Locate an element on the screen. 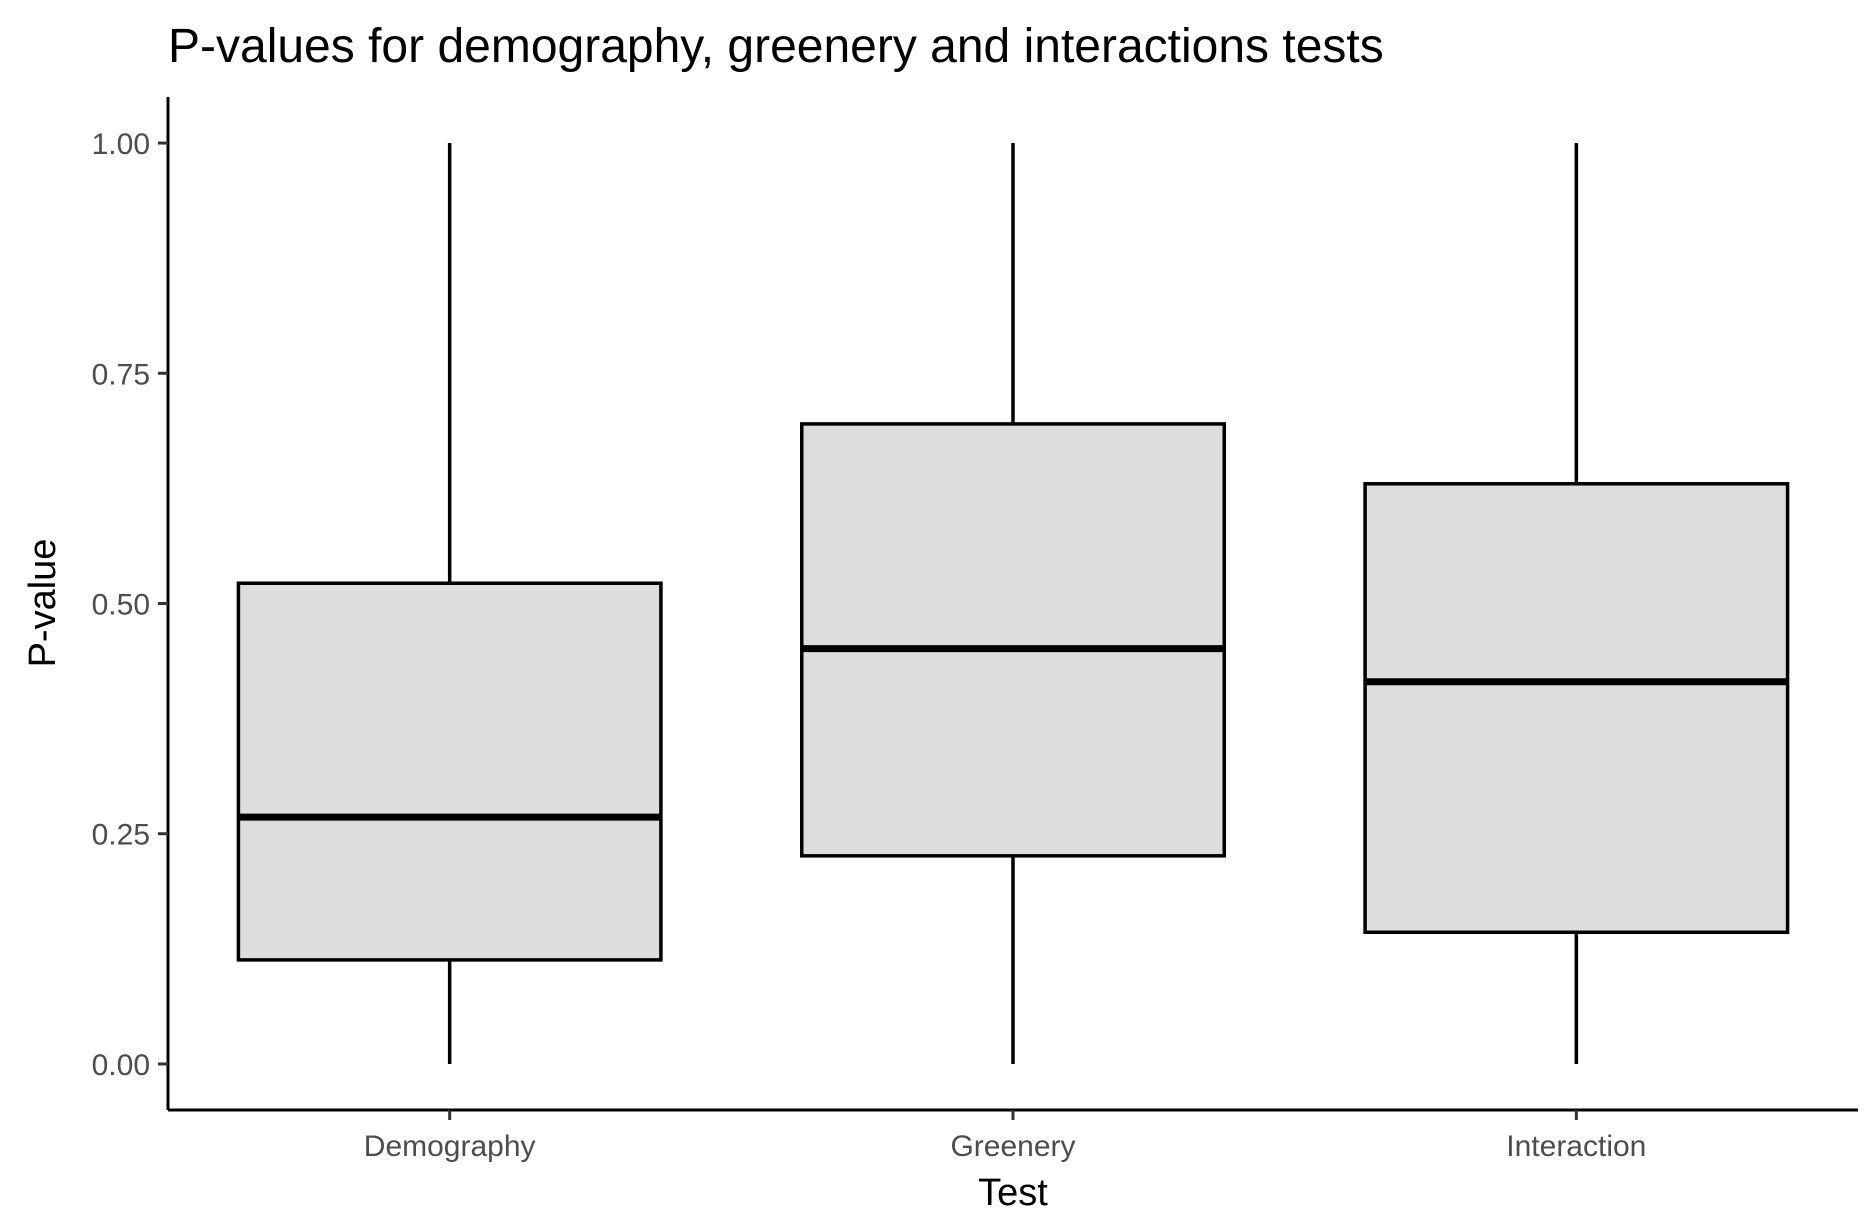  y-axis-title: P-value is located at coordinates (43, 603).